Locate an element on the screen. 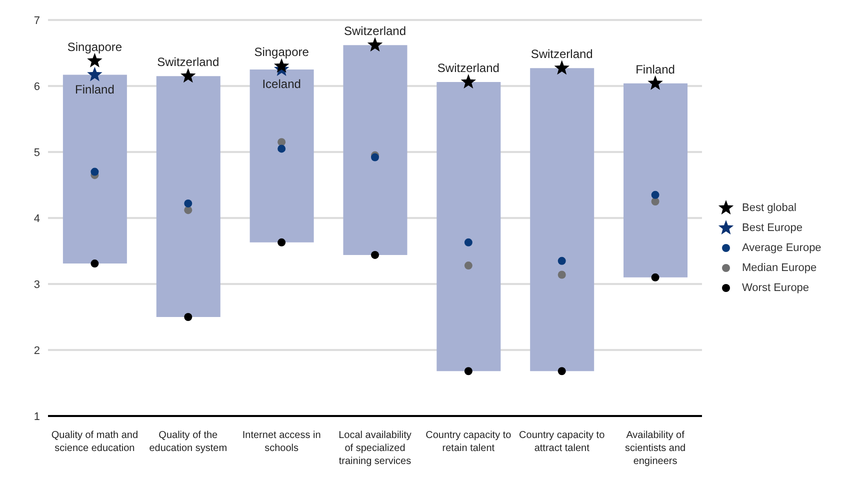  x-tick-label: Internet access in schools is located at coordinates (281, 442).